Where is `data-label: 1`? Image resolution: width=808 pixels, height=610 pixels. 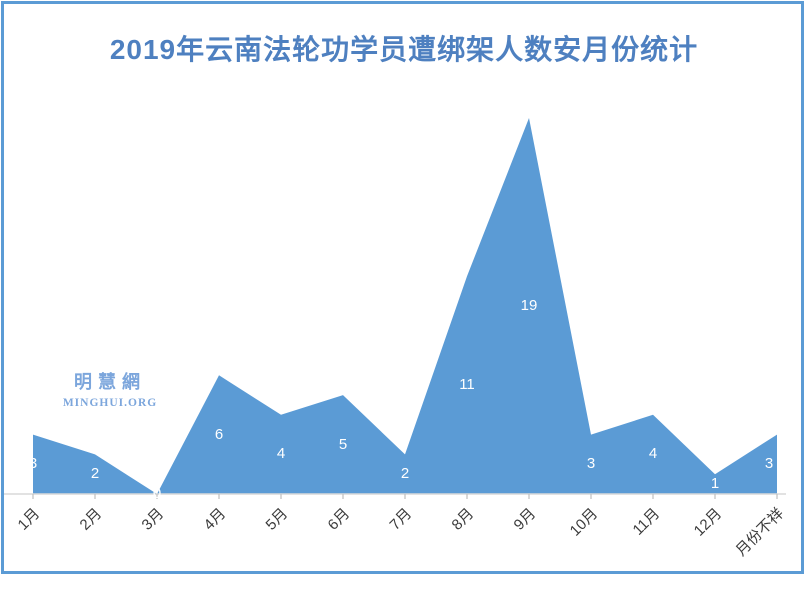 data-label: 1 is located at coordinates (715, 484).